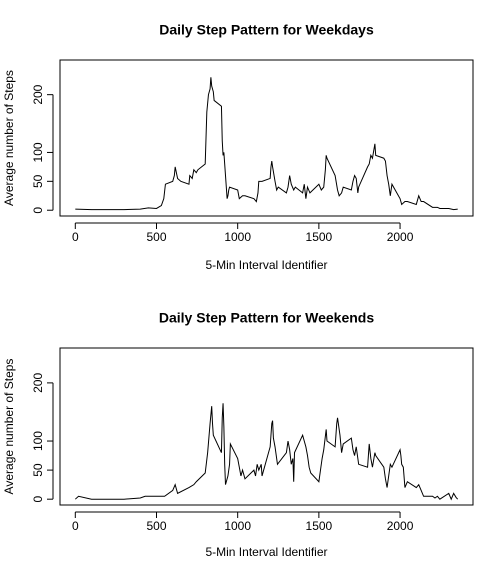  Describe the element at coordinates (266, 318) in the screenshot. I see `chart-title: Daily Step Pattern for Weekends` at that location.